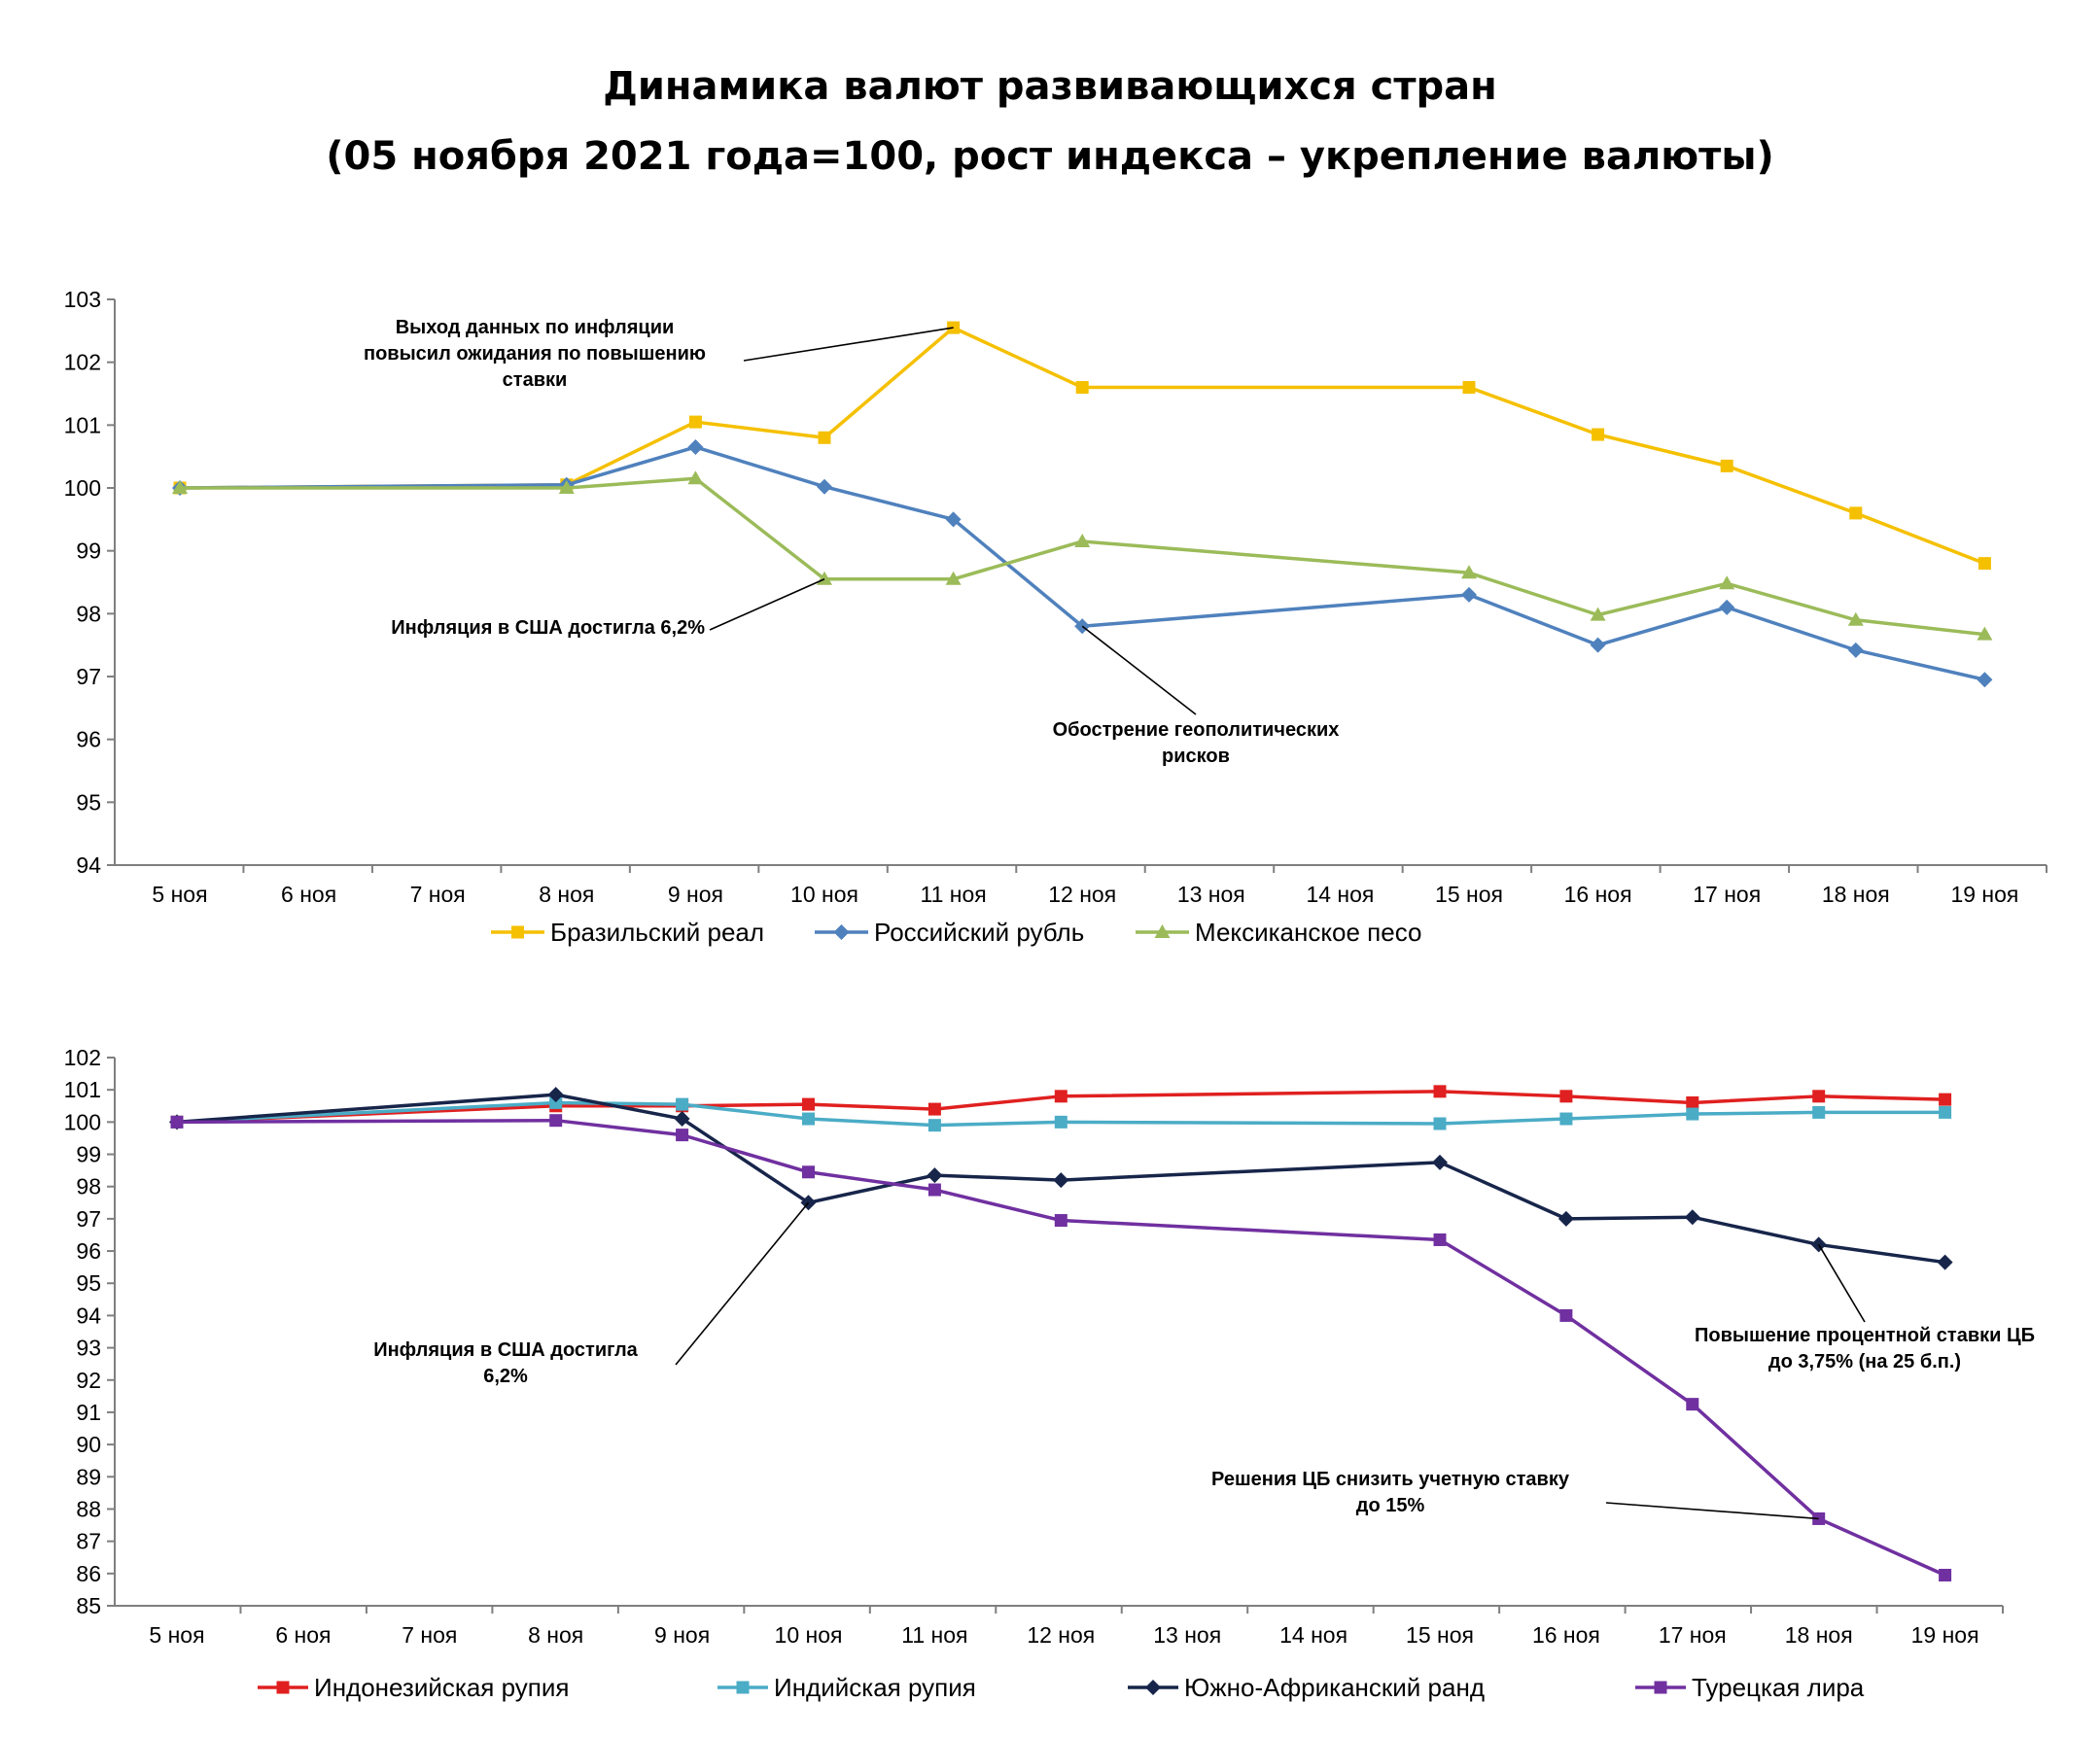  Describe the element at coordinates (176, 1635) in the screenshot. I see `x-tick-label: 5 ноя` at that location.